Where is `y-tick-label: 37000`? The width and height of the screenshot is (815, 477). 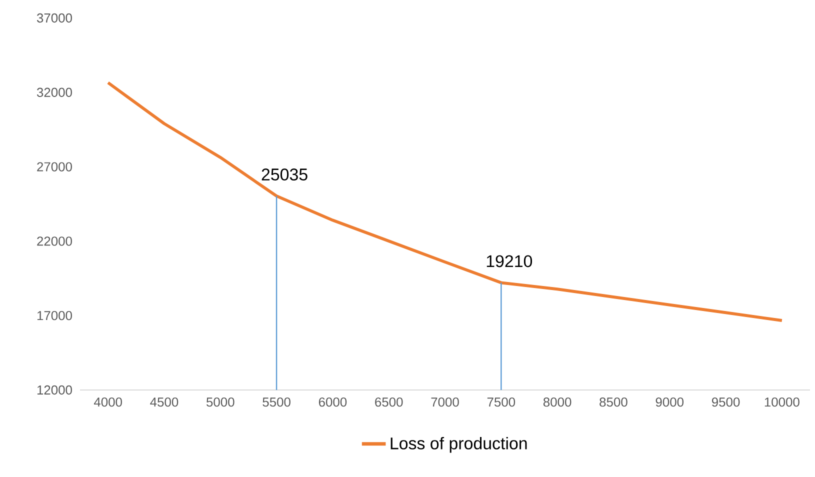 y-tick-label: 37000 is located at coordinates (54, 18).